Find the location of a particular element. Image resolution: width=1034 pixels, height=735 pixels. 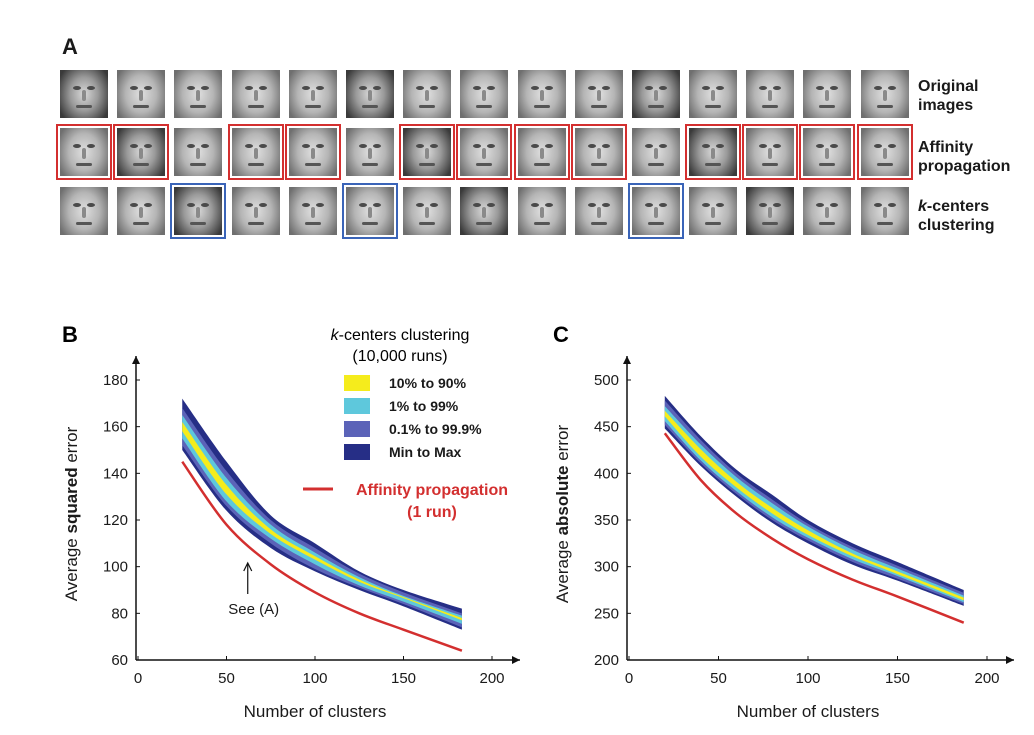

y-tick-label: 140 is located at coordinates (115, 473).